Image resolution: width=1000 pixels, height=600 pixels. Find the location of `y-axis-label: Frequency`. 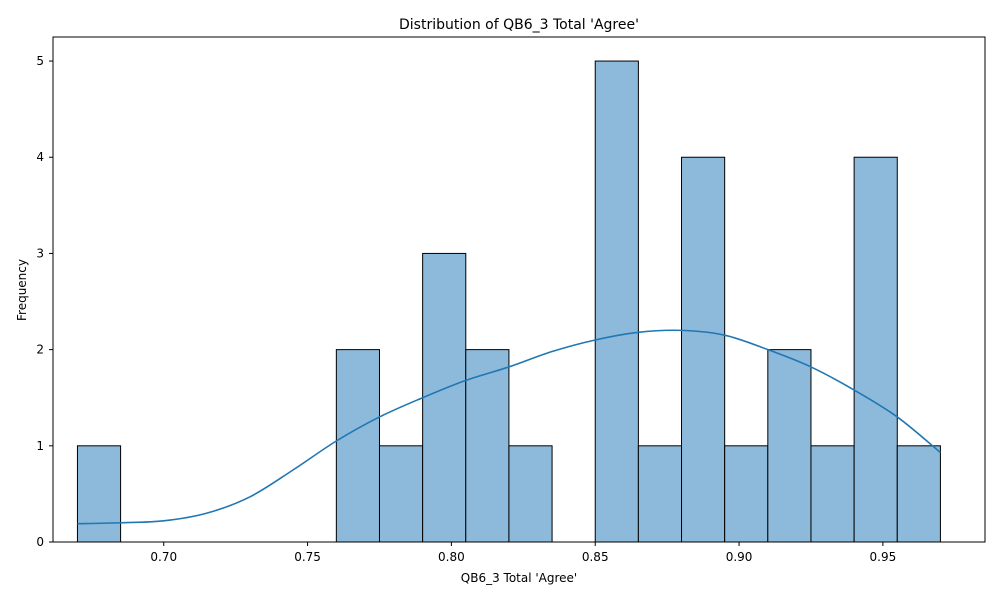

y-axis-label: Frequency is located at coordinates (22, 290).